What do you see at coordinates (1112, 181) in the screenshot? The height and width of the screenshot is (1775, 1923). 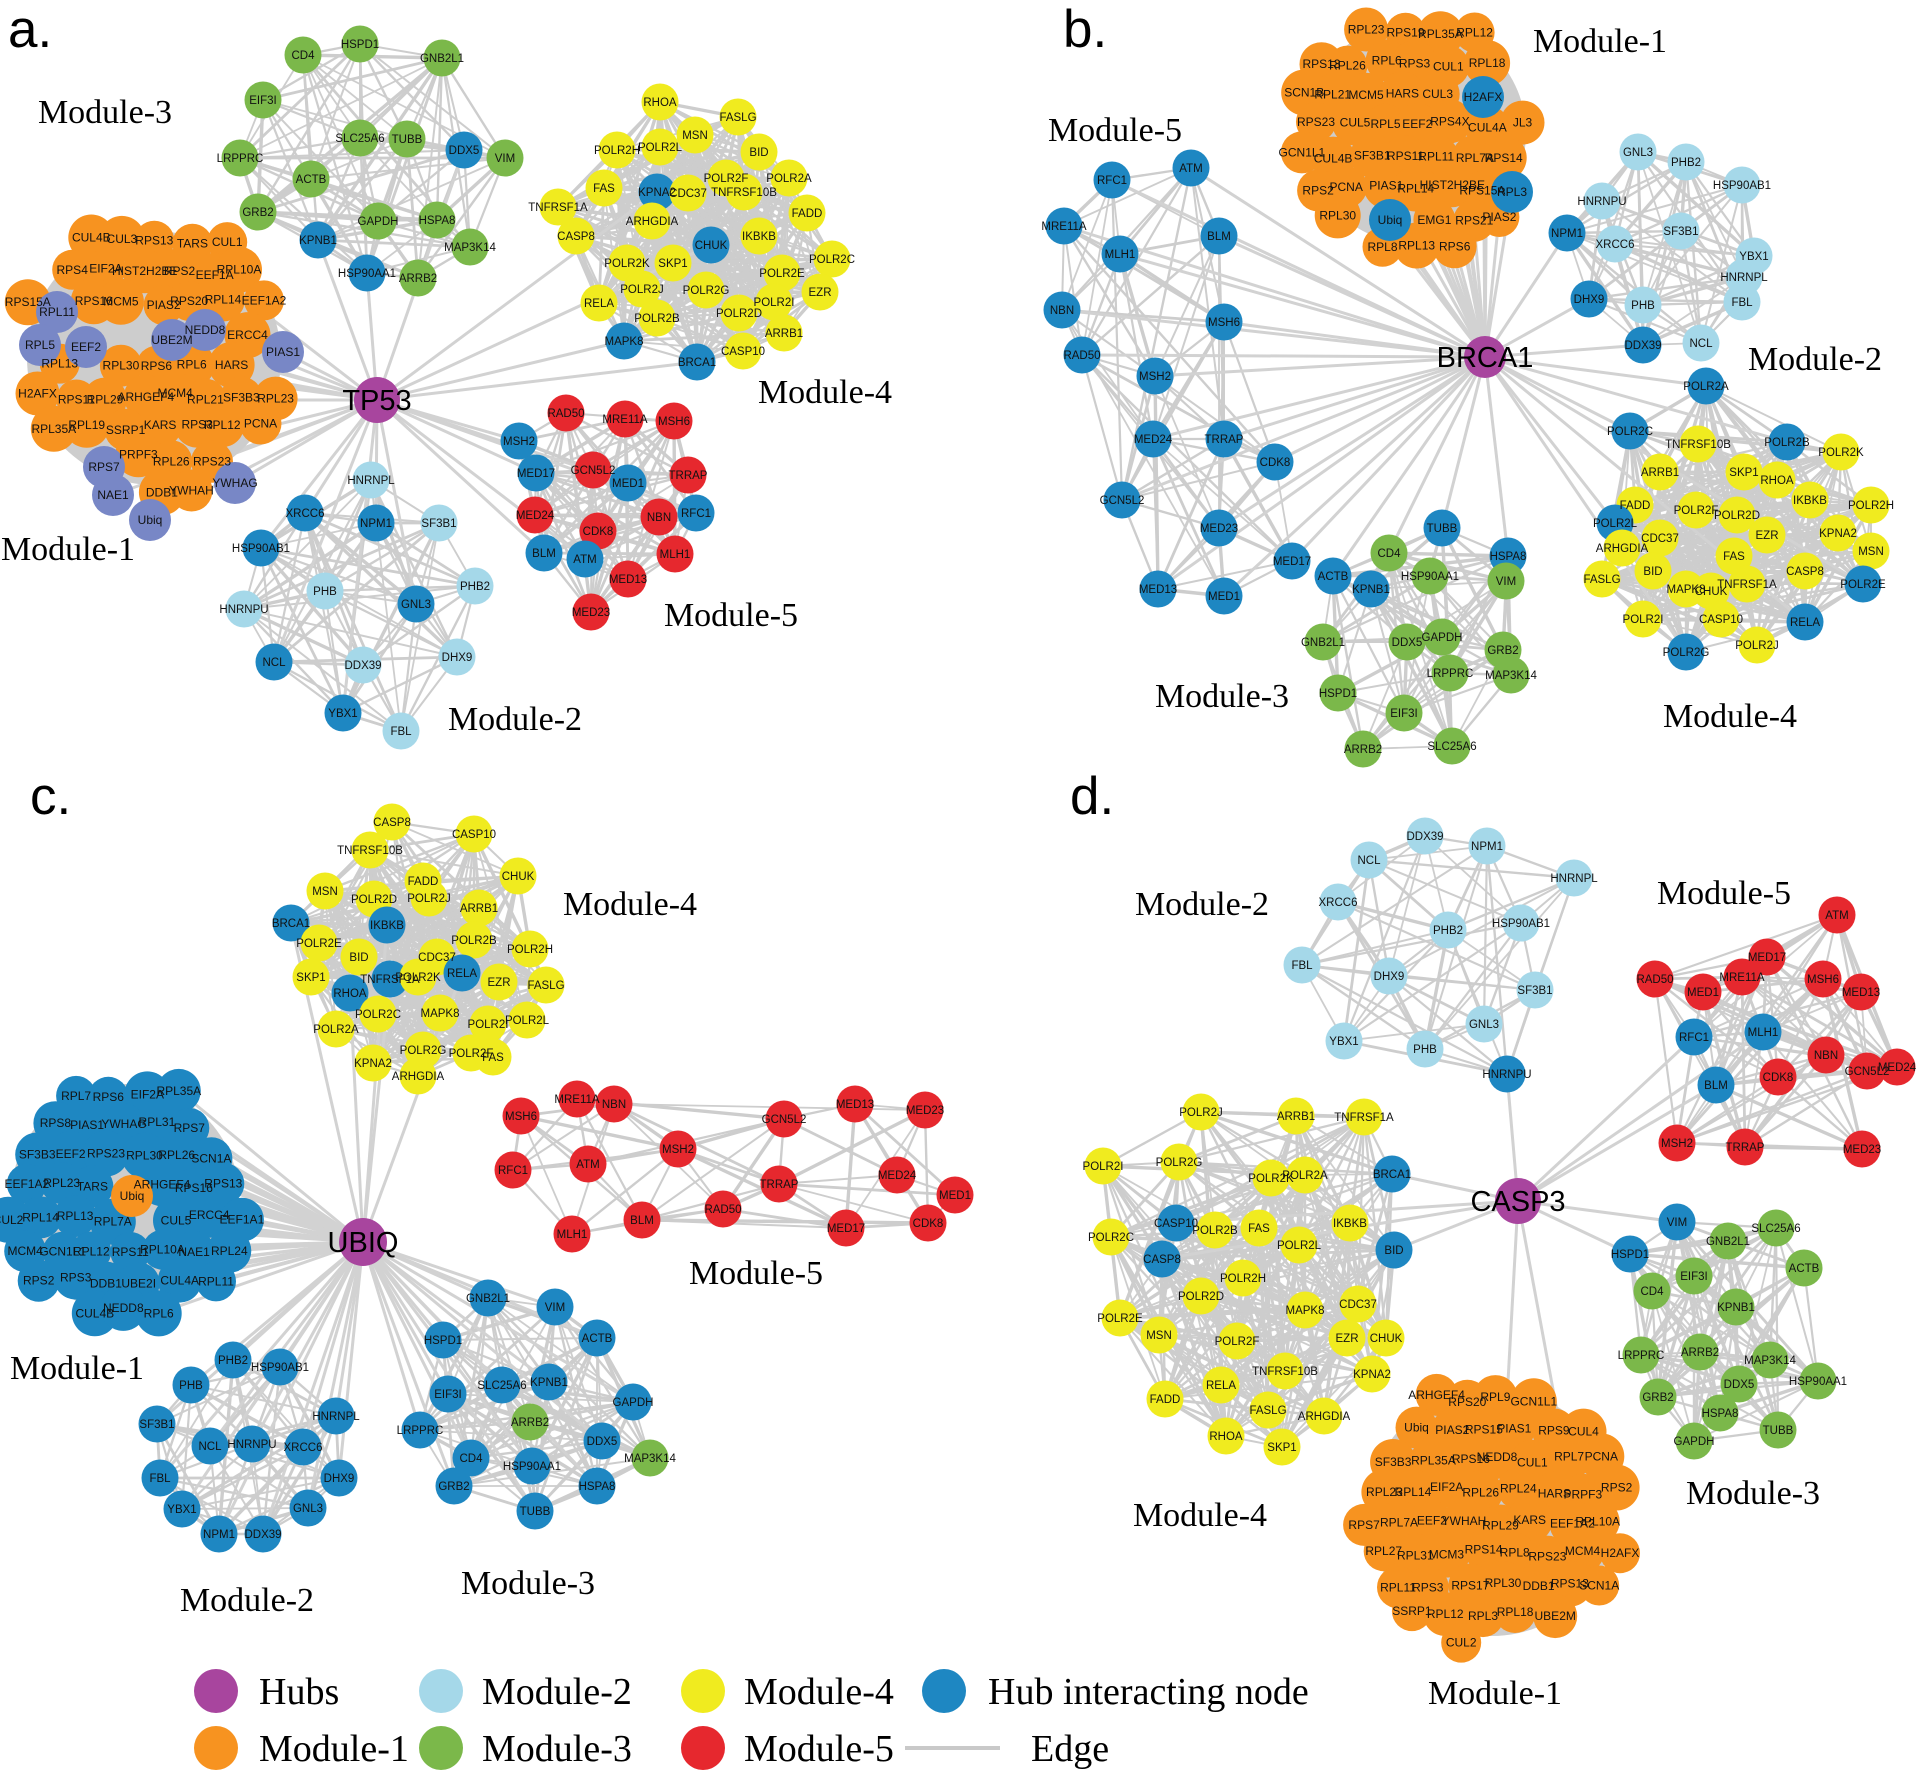 I see `svg-text: RFC1` at bounding box center [1112, 181].